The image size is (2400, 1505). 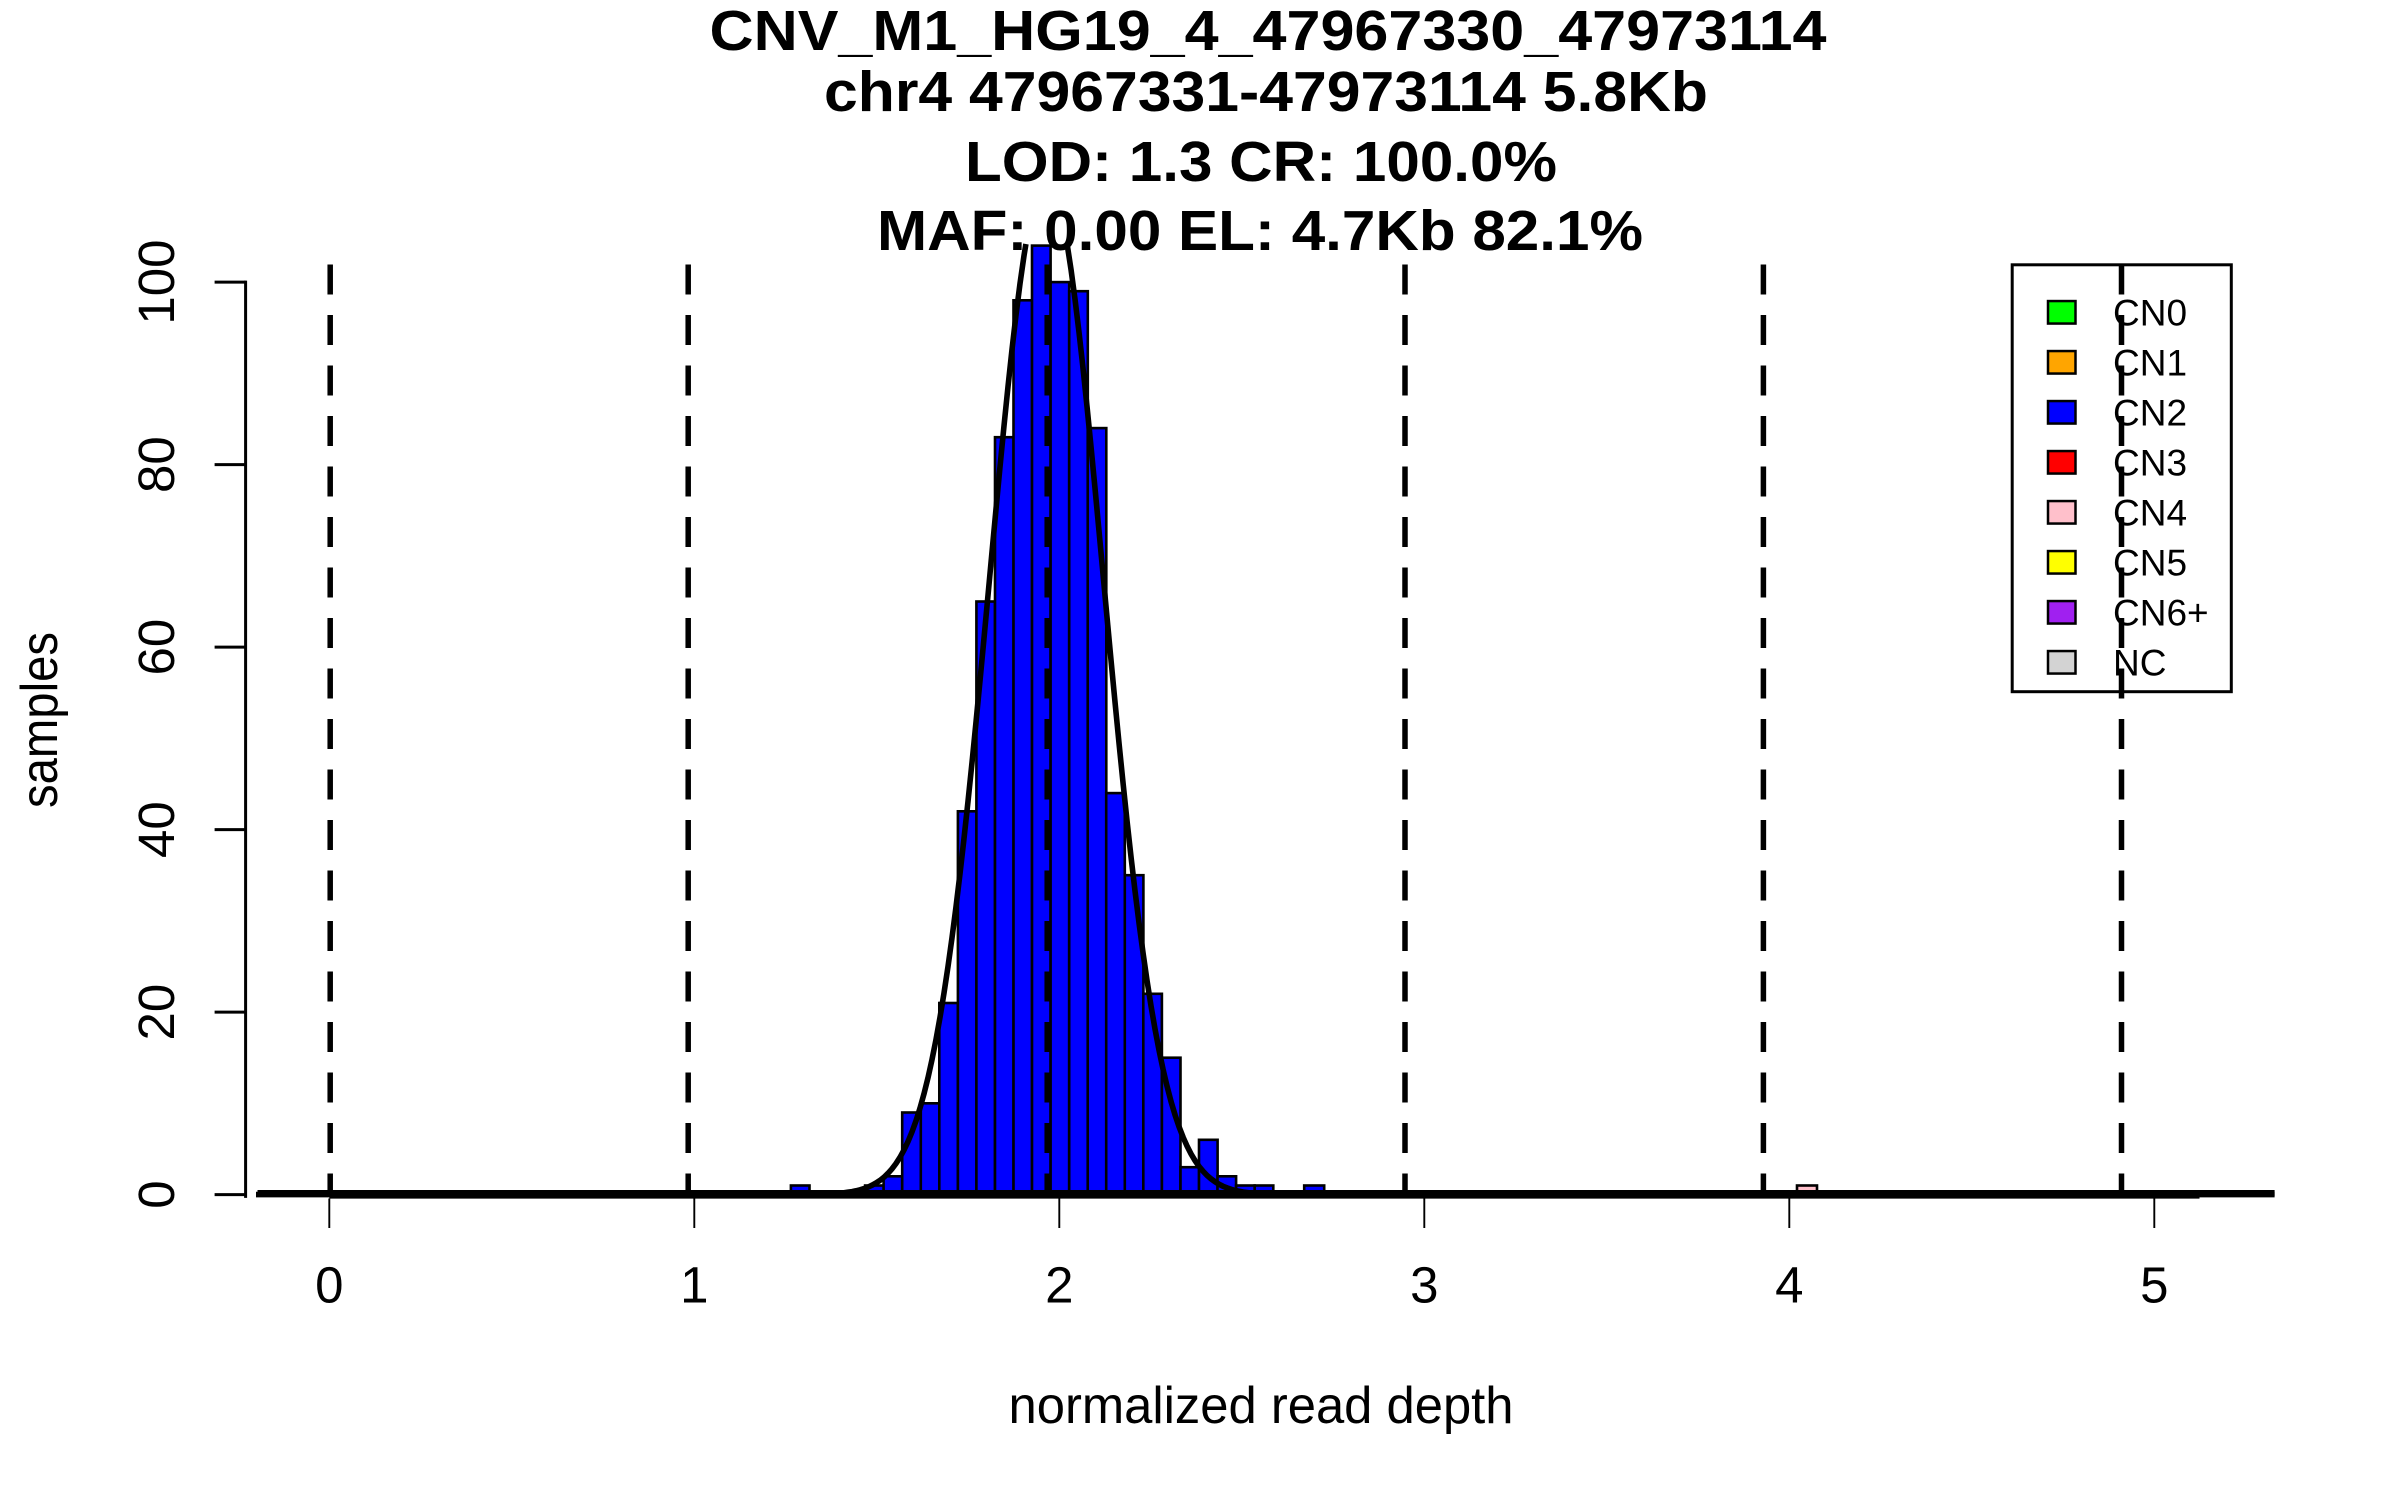 I want to click on svg-text: normalized read depth, so click(x=1261, y=1406).